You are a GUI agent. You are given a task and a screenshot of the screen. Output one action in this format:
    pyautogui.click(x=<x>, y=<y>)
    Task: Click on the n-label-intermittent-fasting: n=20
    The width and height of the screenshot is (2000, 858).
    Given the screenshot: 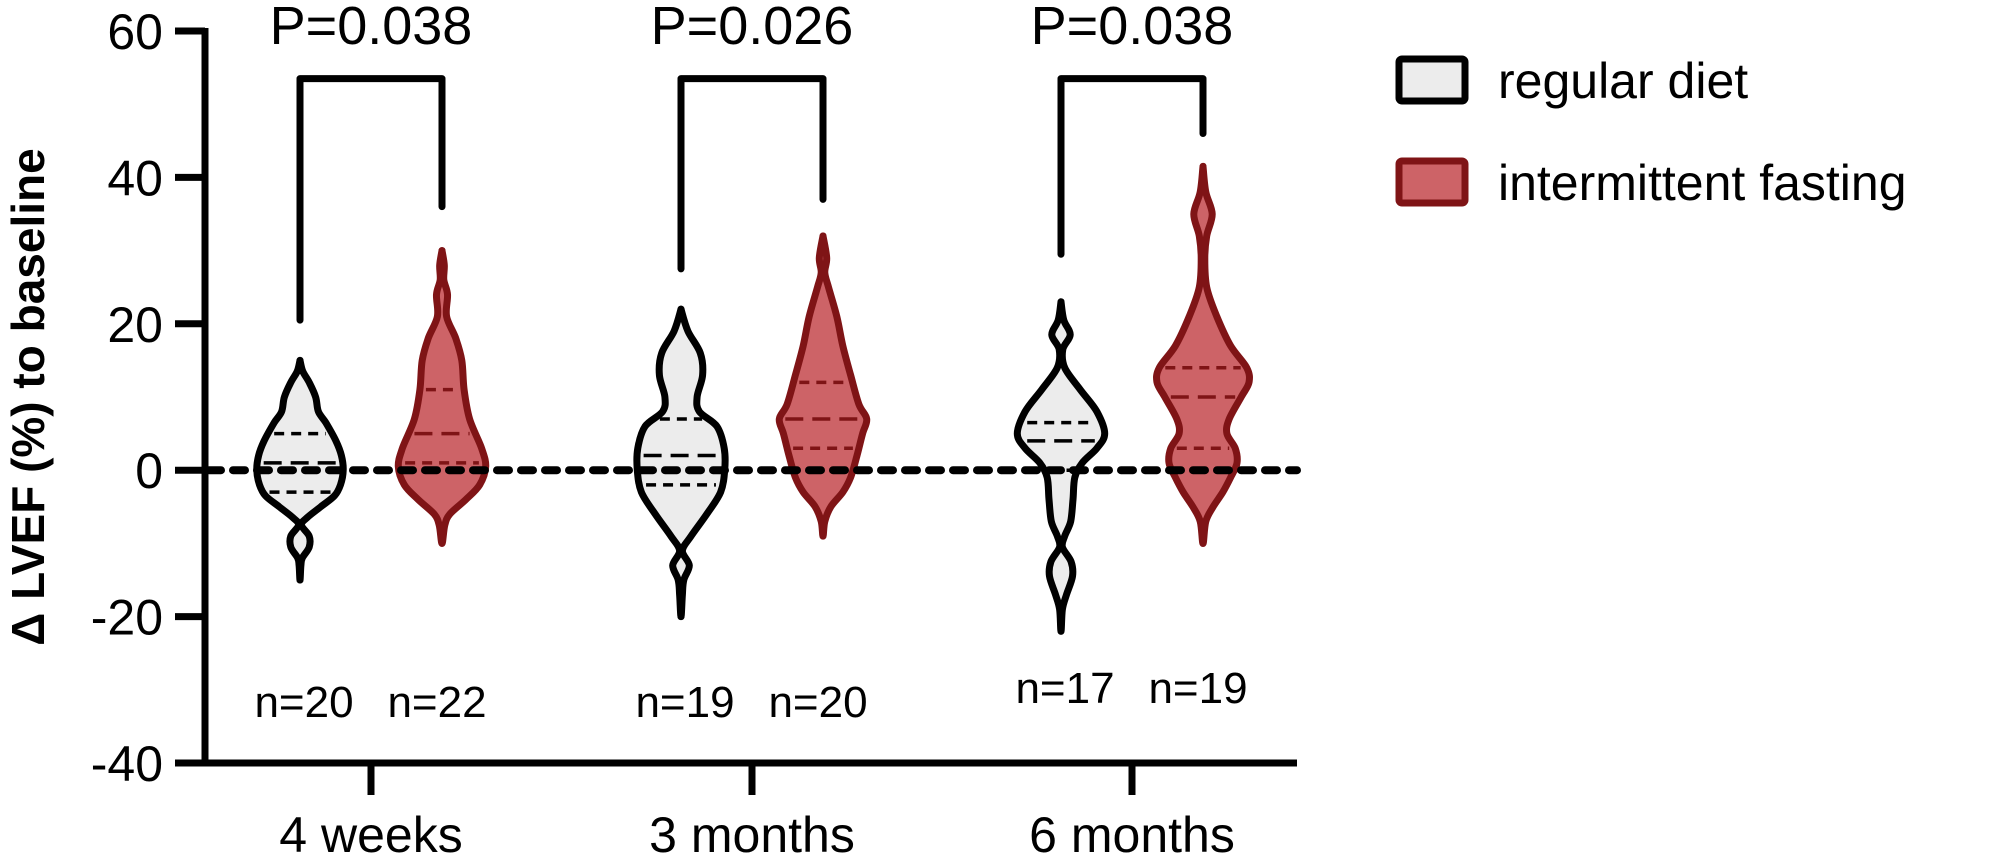 What is the action you would take?
    pyautogui.click(x=817, y=702)
    